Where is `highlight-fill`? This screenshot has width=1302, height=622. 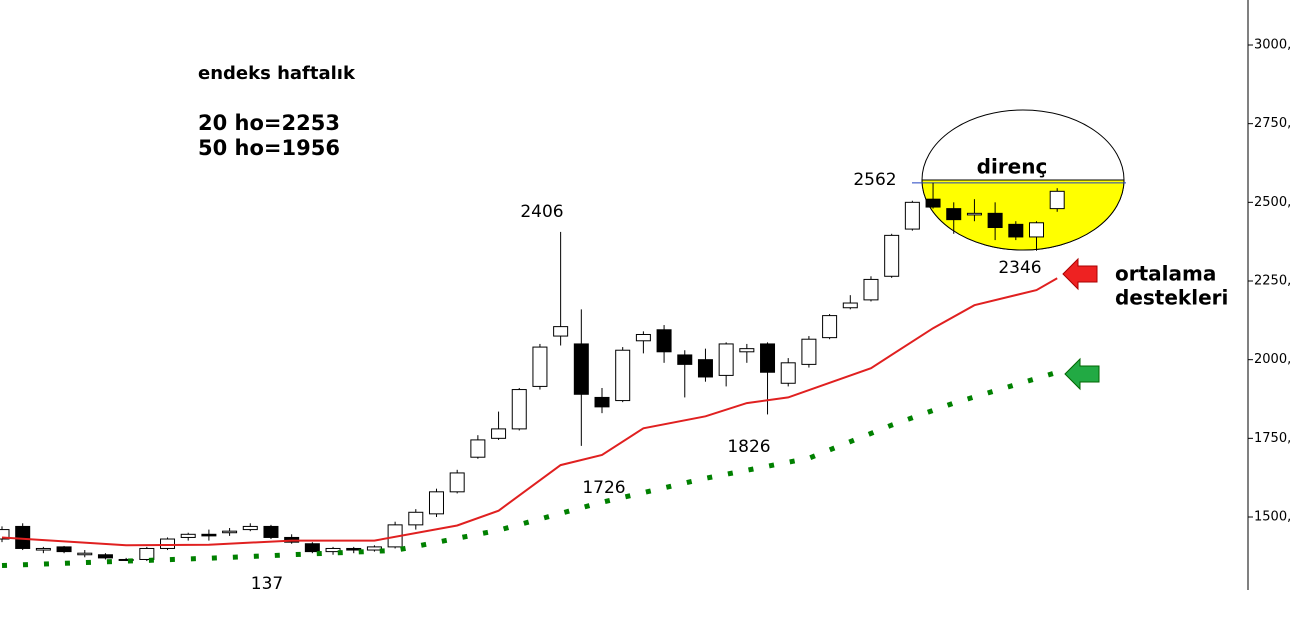
highlight-fill is located at coordinates (1023, 215).